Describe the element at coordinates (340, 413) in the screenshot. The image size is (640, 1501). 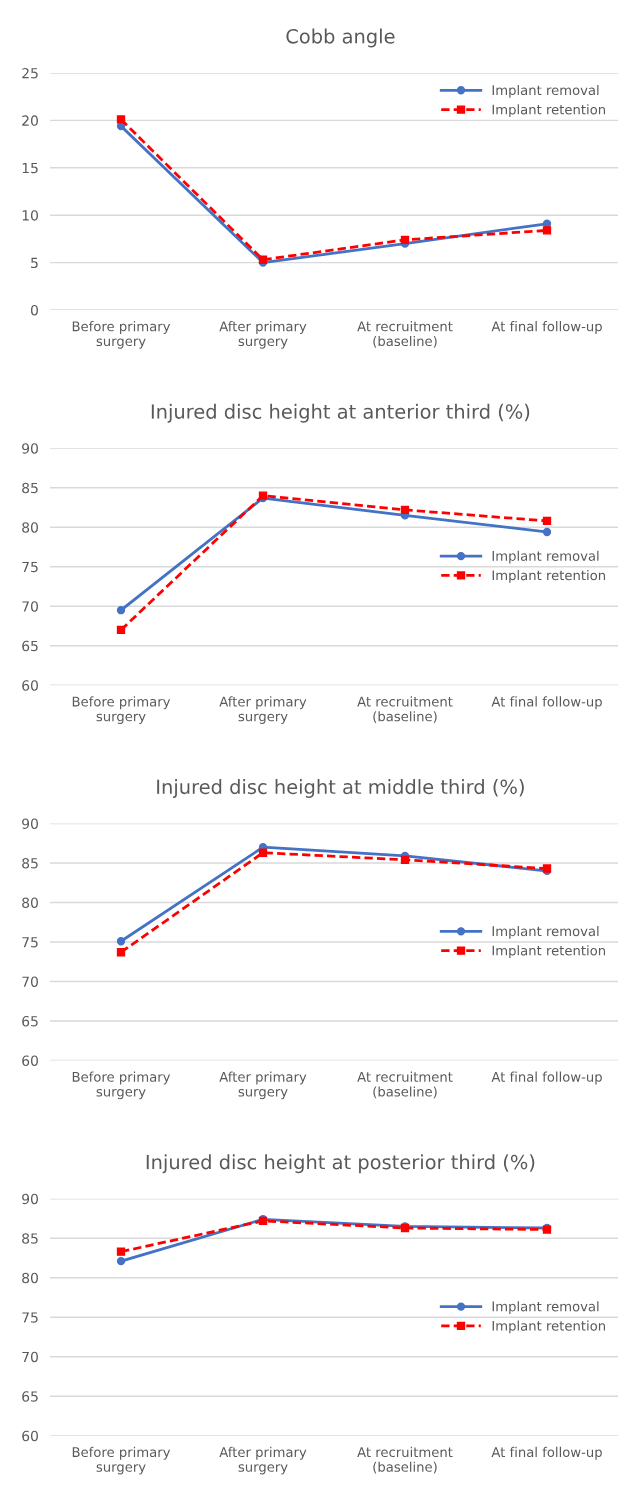
I see `chart-title: Injured disc height at anterior third (%)` at that location.